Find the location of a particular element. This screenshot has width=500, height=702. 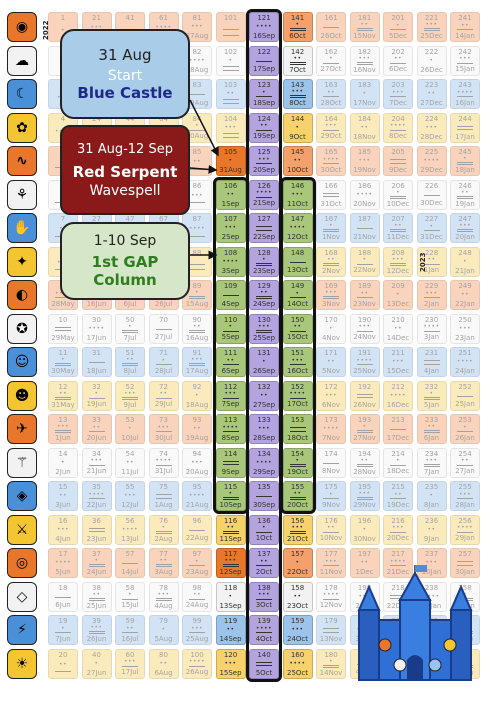

kin-cell: 222 • 26Dec is located at coordinates (431, 60).